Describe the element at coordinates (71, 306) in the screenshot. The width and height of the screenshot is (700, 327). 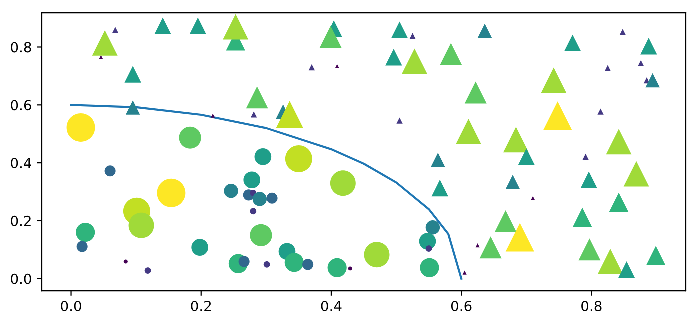
I see `x-tick-label: 0.0` at that location.